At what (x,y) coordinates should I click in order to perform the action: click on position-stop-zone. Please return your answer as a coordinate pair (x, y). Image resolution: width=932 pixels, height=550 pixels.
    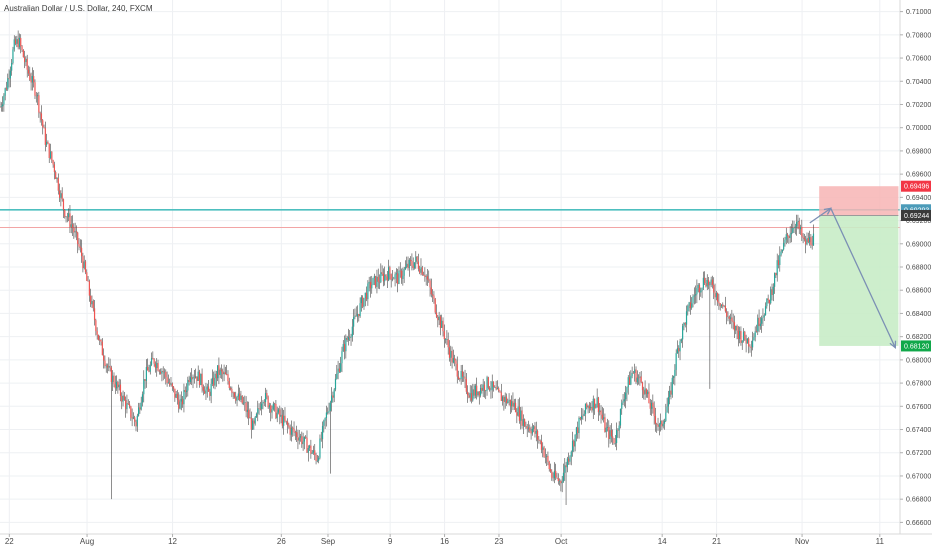
    Looking at the image, I should click on (859, 201).